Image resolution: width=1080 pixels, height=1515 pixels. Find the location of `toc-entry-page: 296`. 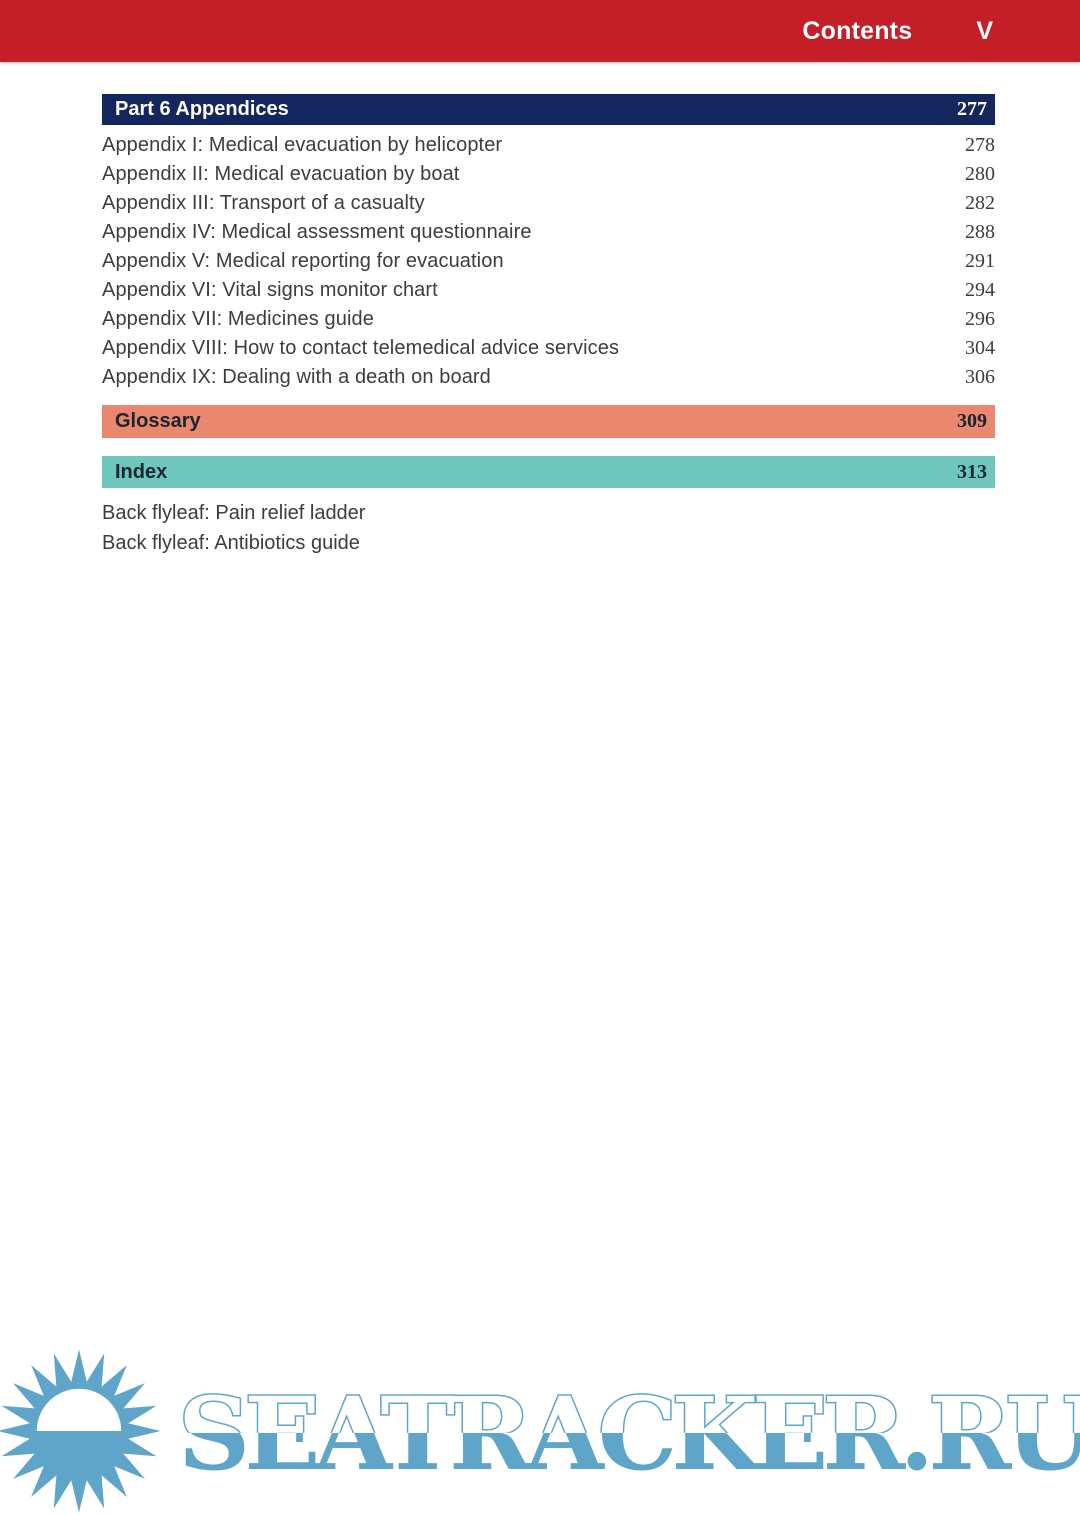

toc-entry-page: 296 is located at coordinates (980, 319).